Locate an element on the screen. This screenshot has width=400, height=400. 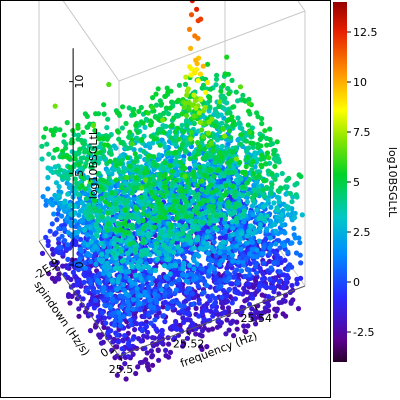
box-edge is located at coordinates (301, 6).